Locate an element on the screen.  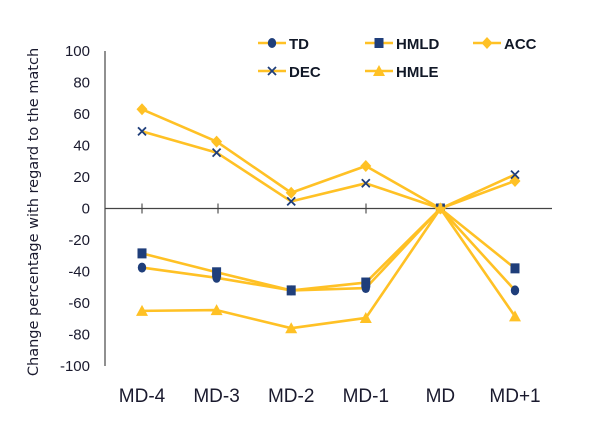
legend-item-dec: DEC is located at coordinates (289, 72).